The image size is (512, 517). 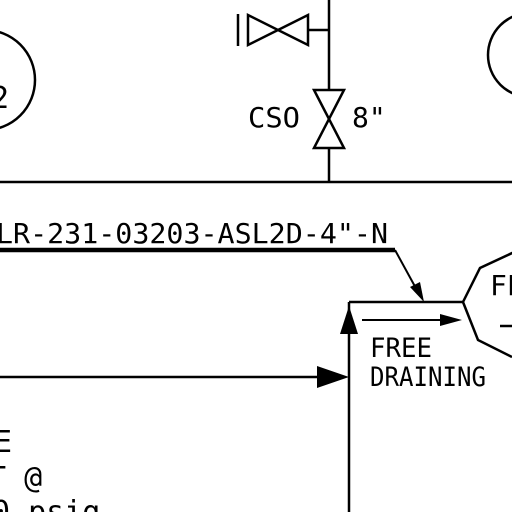 What do you see at coordinates (486, 305) in the screenshot?
I see `equipment-symbol-right` at bounding box center [486, 305].